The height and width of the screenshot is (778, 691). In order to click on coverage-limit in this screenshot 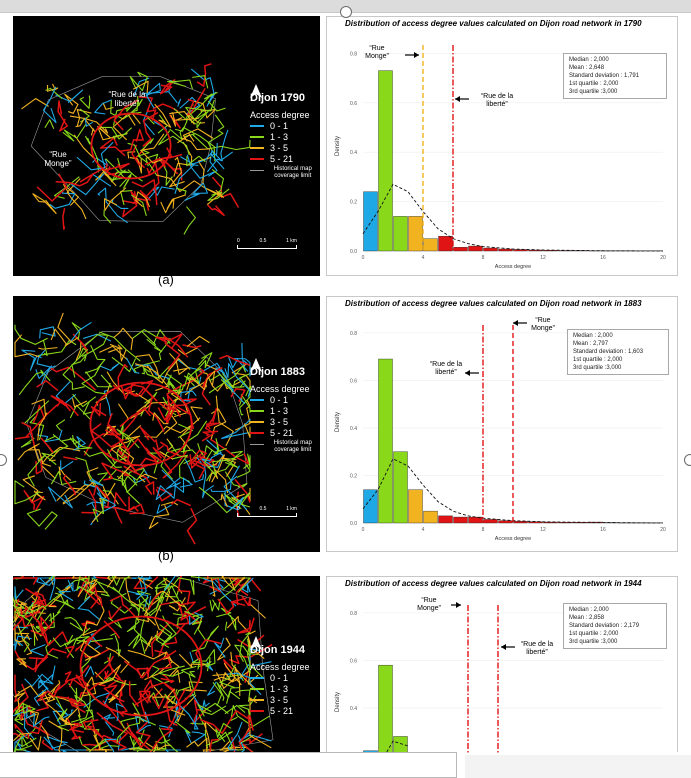, I will do `click(137, 426)`.